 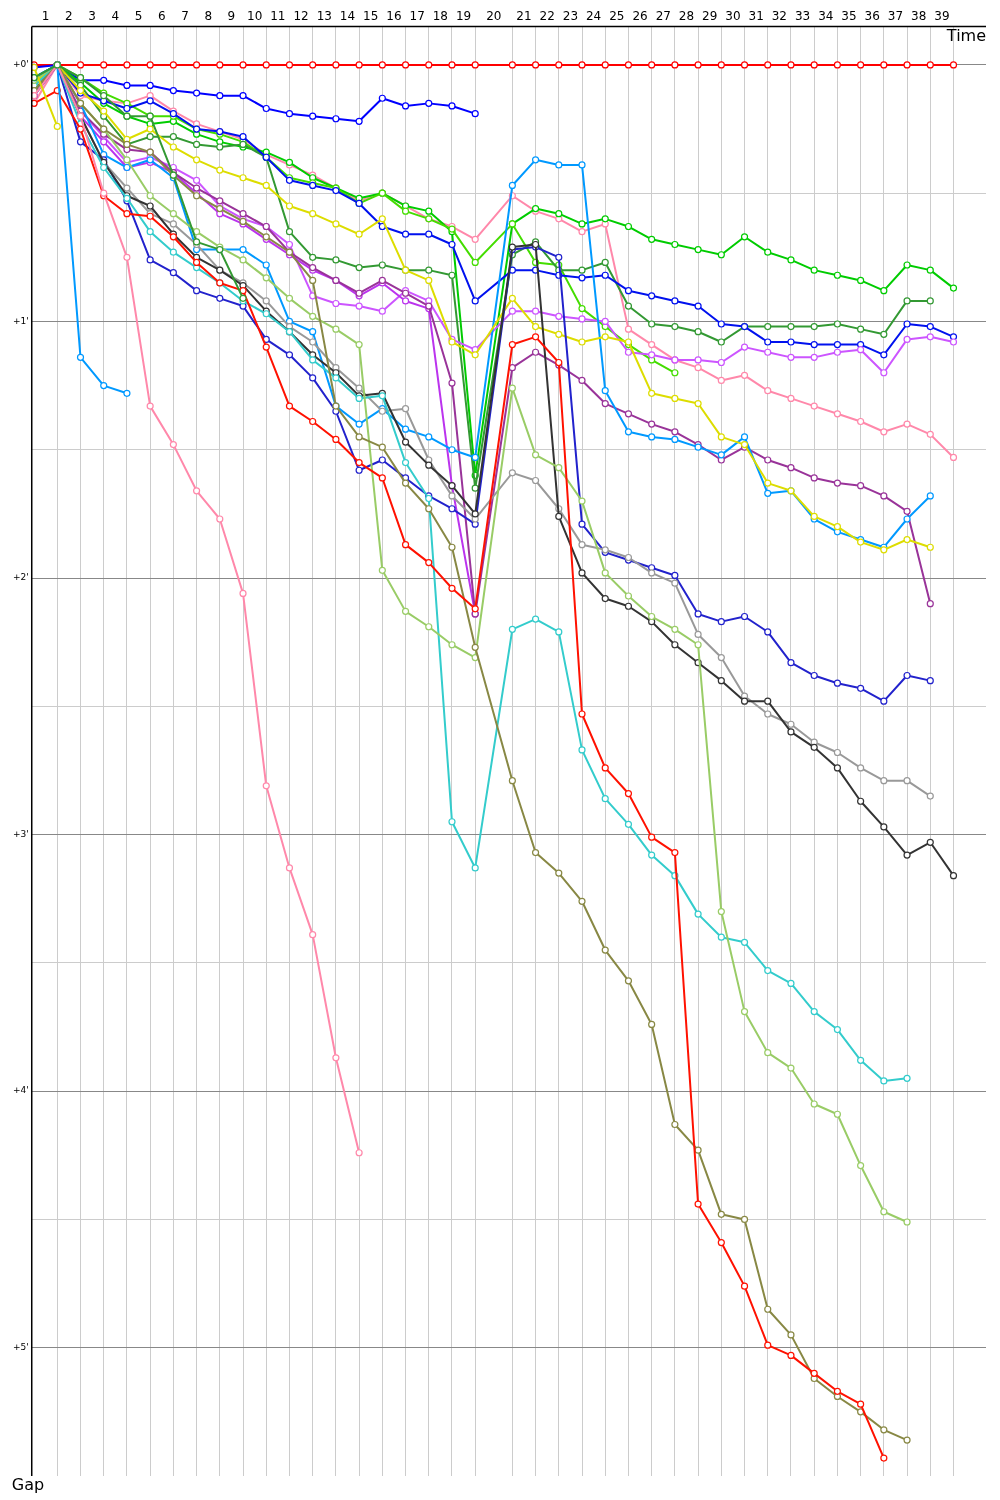 I want to click on x-tick-label: 20, so click(x=494, y=16).